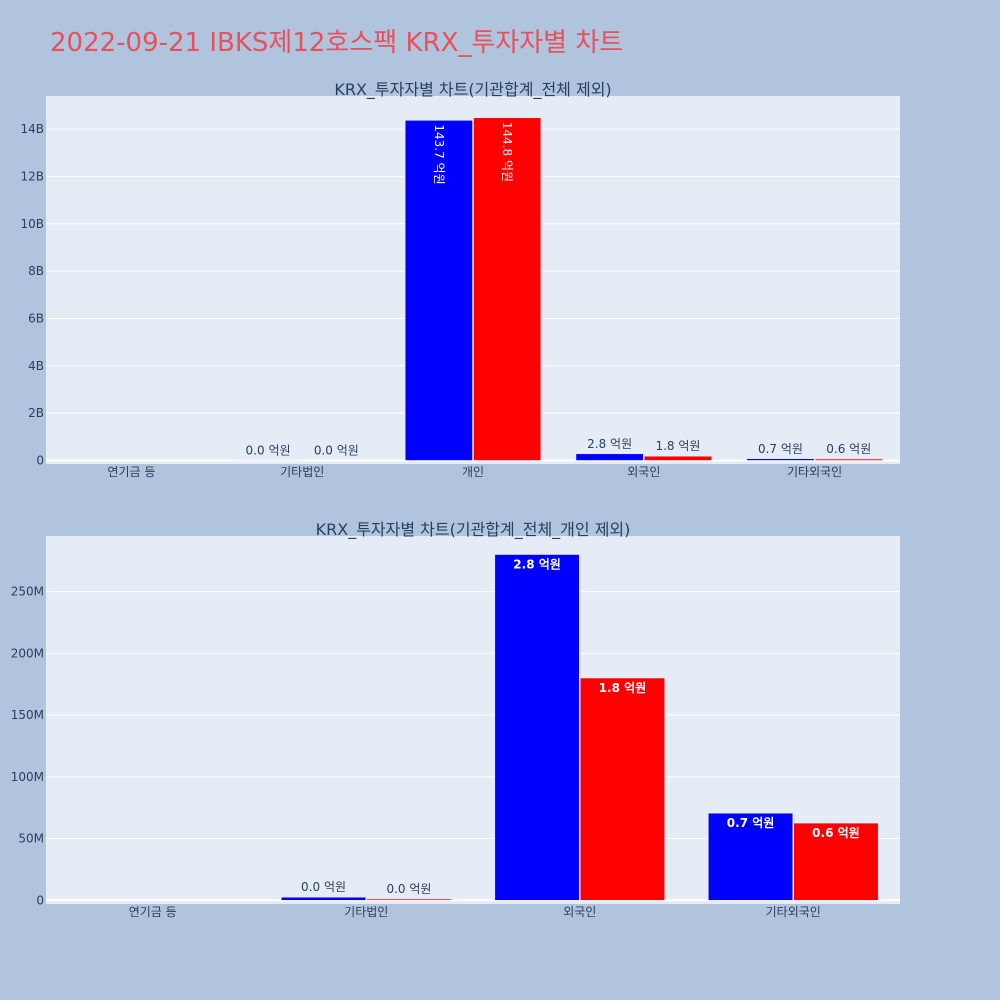 This screenshot has width=1000, height=1000. I want to click on x-tick-label: 개인, so click(473, 472).